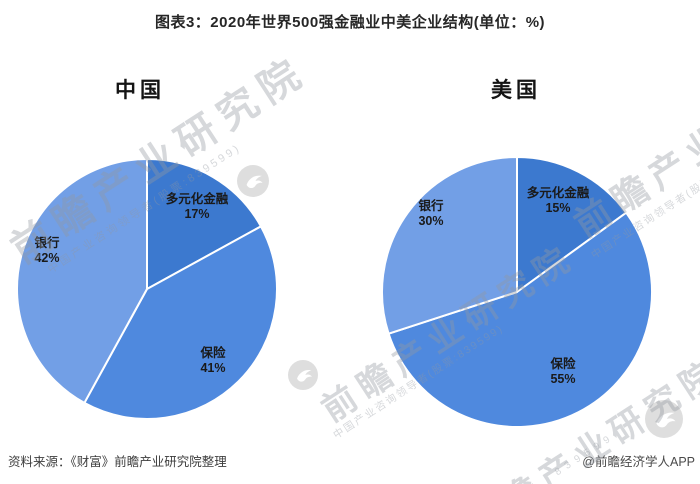 Image resolution: width=700 pixels, height=484 pixels. Describe the element at coordinates (562, 371) in the screenshot. I see `pie-usa-label-insurance: 保险 55%` at that location.